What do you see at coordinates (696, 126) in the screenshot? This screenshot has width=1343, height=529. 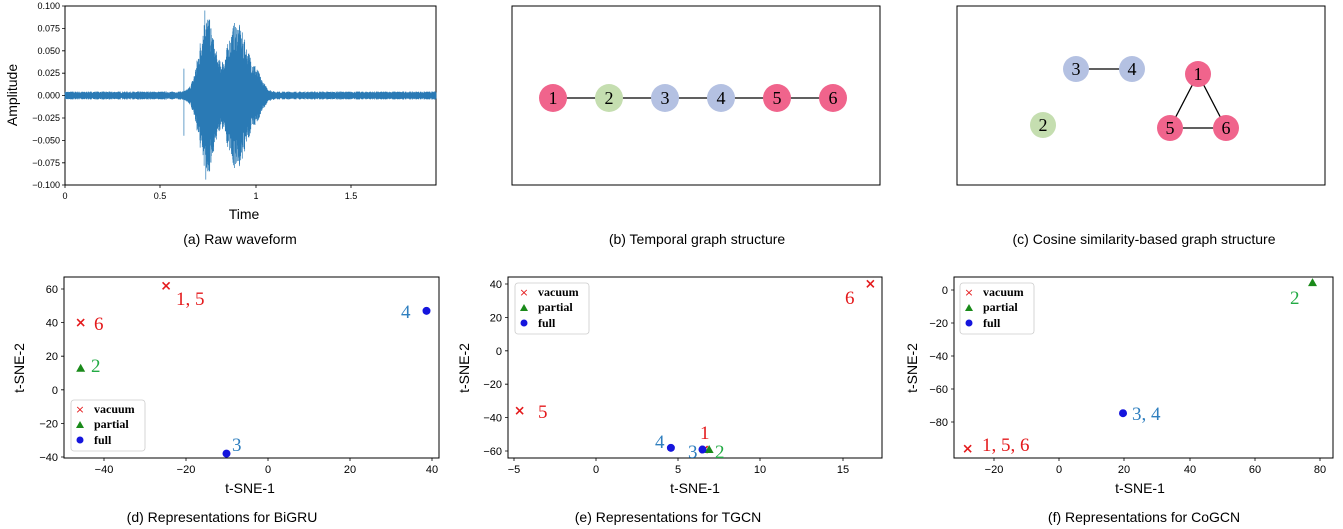 I see `panel-b-temporal-graph: 1 2 3 4 5 6 (b) Temporal graph structure` at bounding box center [696, 126].